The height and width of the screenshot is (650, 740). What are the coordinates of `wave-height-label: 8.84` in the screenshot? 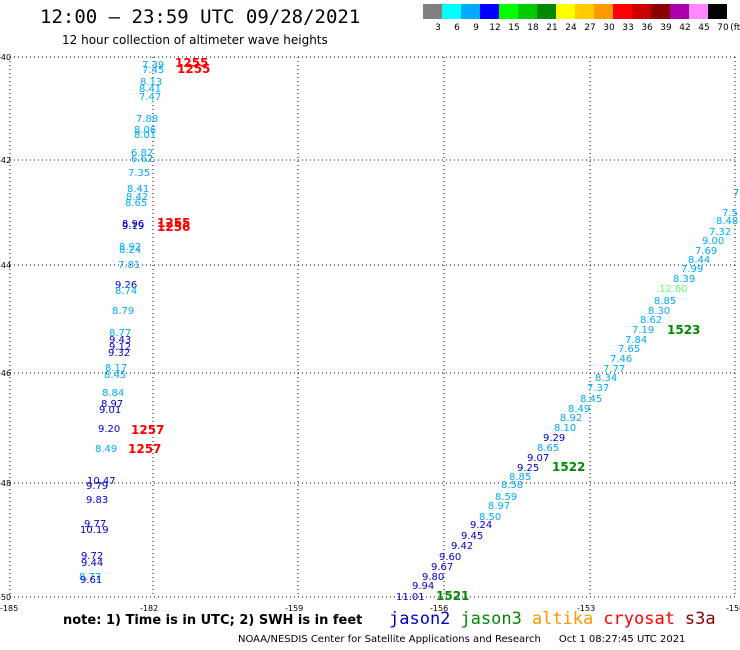 It's located at (113, 393).